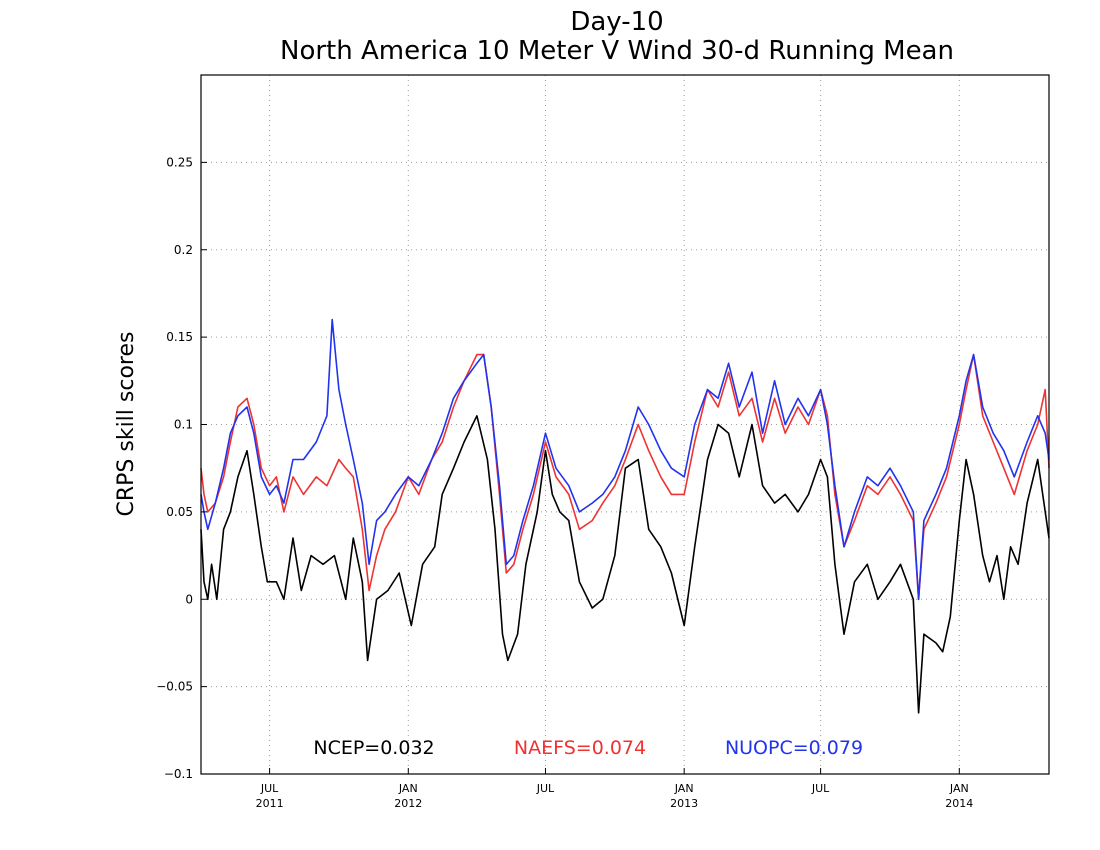 The image size is (1100, 850). Describe the element at coordinates (126, 424) in the screenshot. I see `y-axis-label: CRPS skill scores` at that location.